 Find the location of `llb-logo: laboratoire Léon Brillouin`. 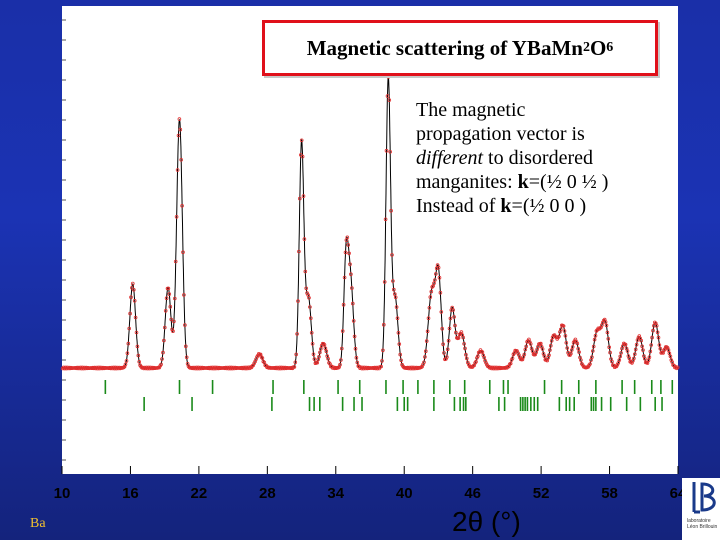

llb-logo: laboratoire Léon Brillouin is located at coordinates (701, 509).